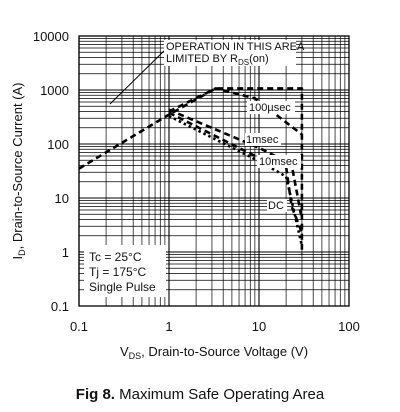 The height and width of the screenshot is (412, 400). I want to click on label-dc: DC, so click(276, 206).